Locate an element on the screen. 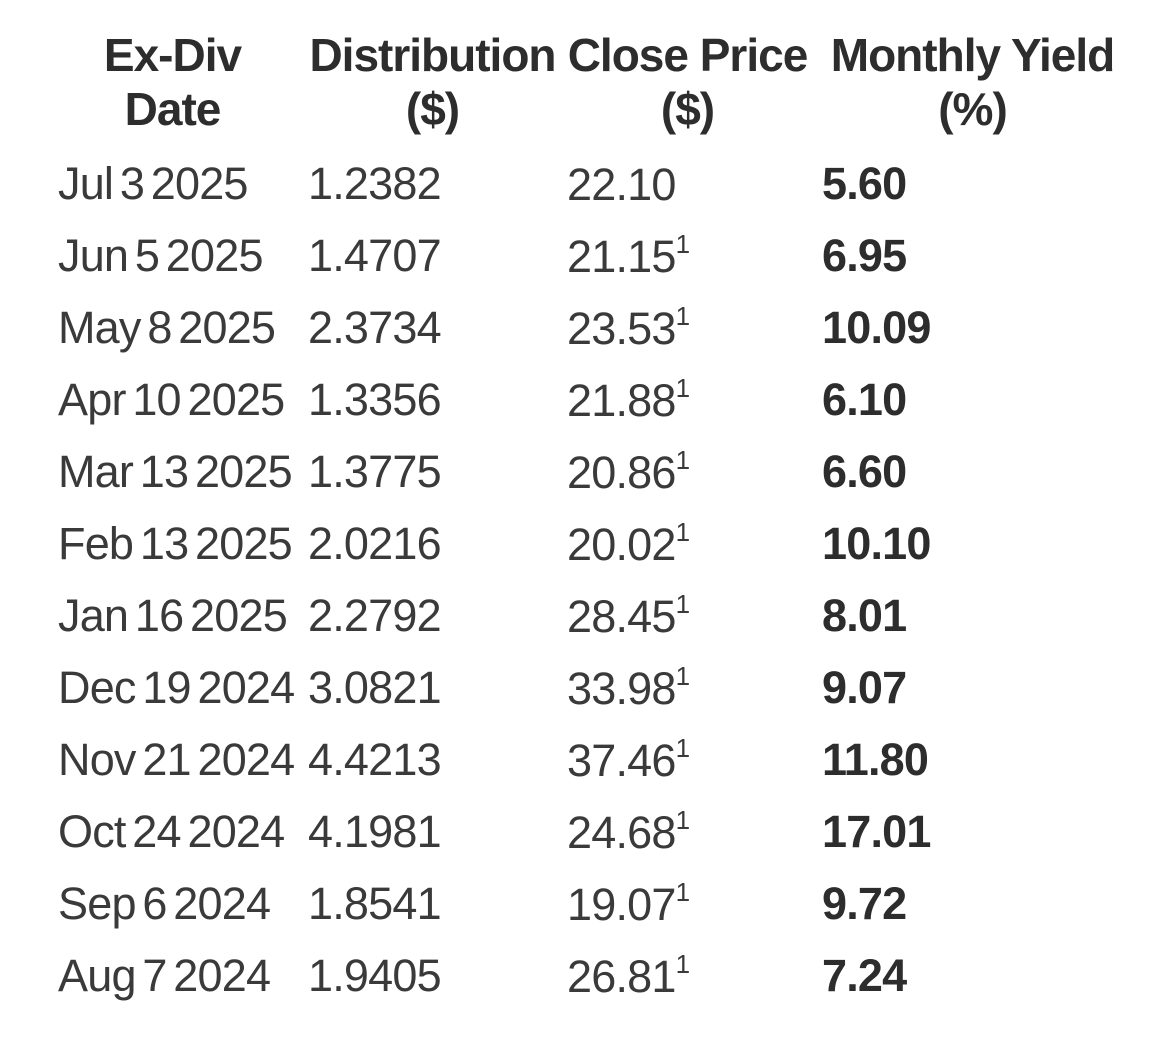 The height and width of the screenshot is (1039, 1170). close-price-cell: 23.531 is located at coordinates (687, 328).